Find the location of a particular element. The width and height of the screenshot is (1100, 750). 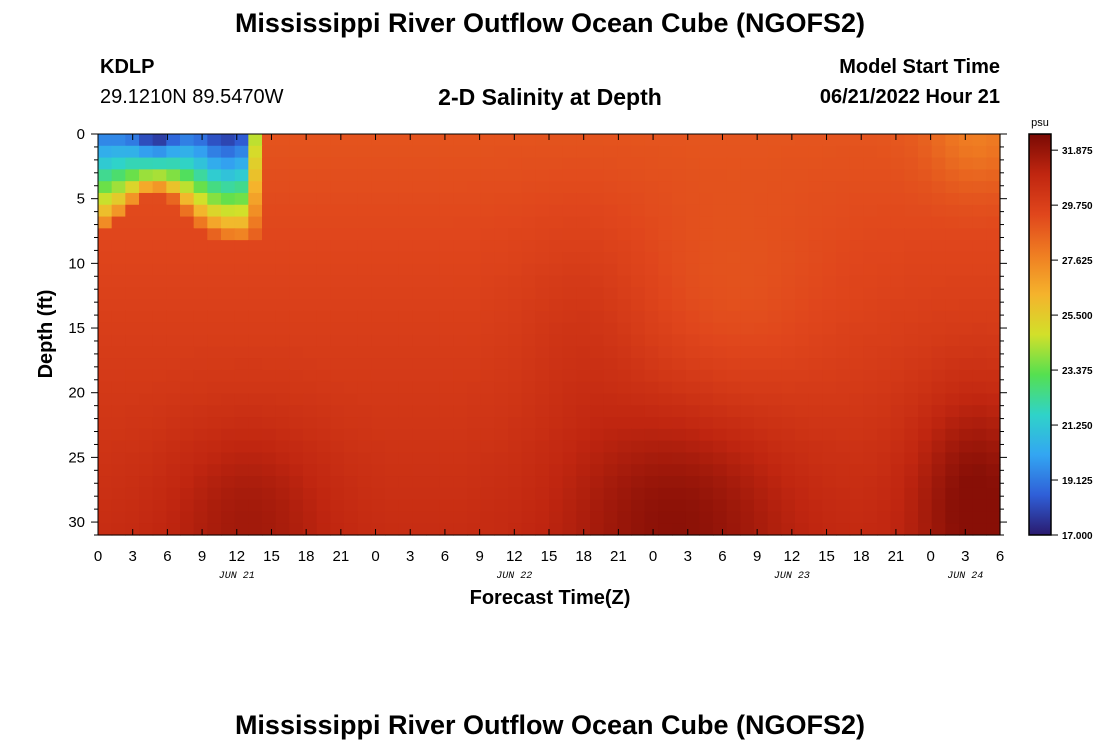

colorbar-tick-label: 23.375 is located at coordinates (1077, 371).